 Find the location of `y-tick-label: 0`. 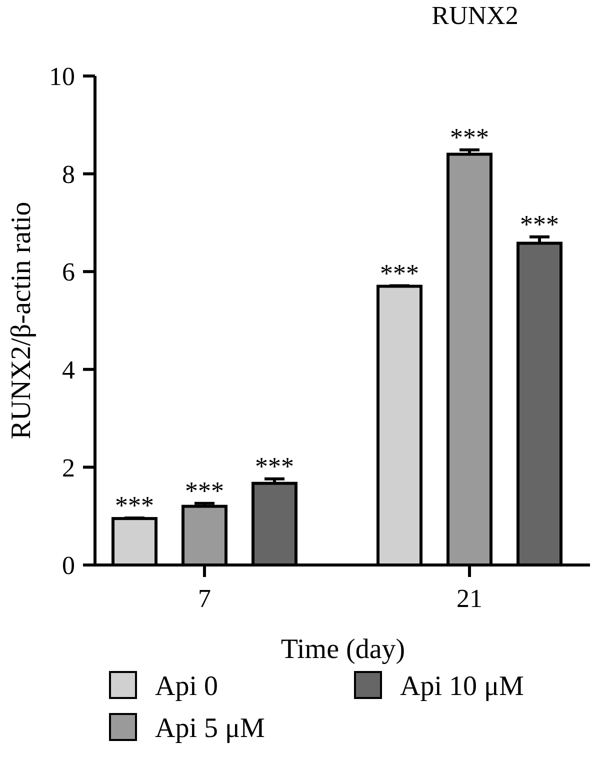

y-tick-label: 0 is located at coordinates (68, 565).